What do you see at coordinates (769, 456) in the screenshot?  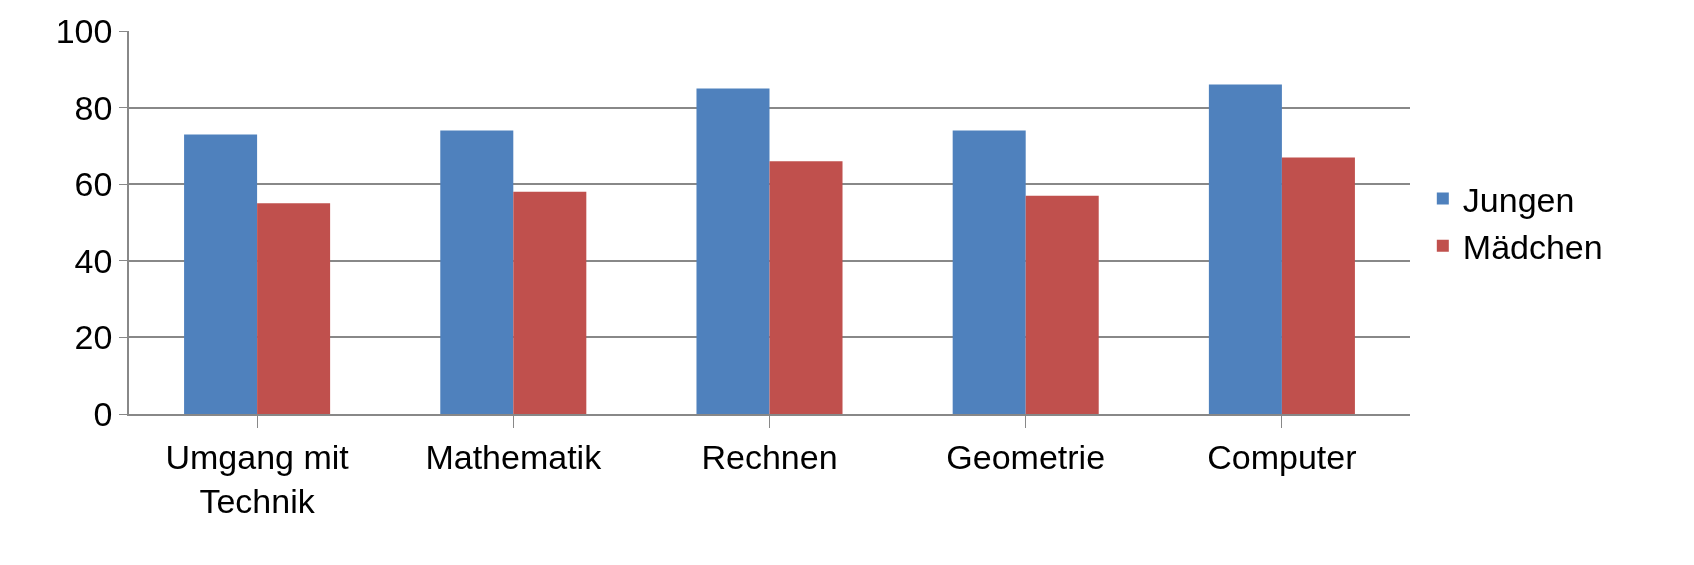 I see `x-tick-label: Rechnen` at bounding box center [769, 456].